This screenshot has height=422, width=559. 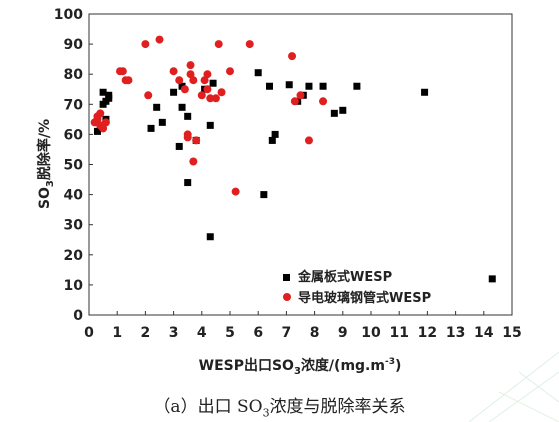 What do you see at coordinates (74, 105) in the screenshot?
I see `y-tick-label: 70` at bounding box center [74, 105].